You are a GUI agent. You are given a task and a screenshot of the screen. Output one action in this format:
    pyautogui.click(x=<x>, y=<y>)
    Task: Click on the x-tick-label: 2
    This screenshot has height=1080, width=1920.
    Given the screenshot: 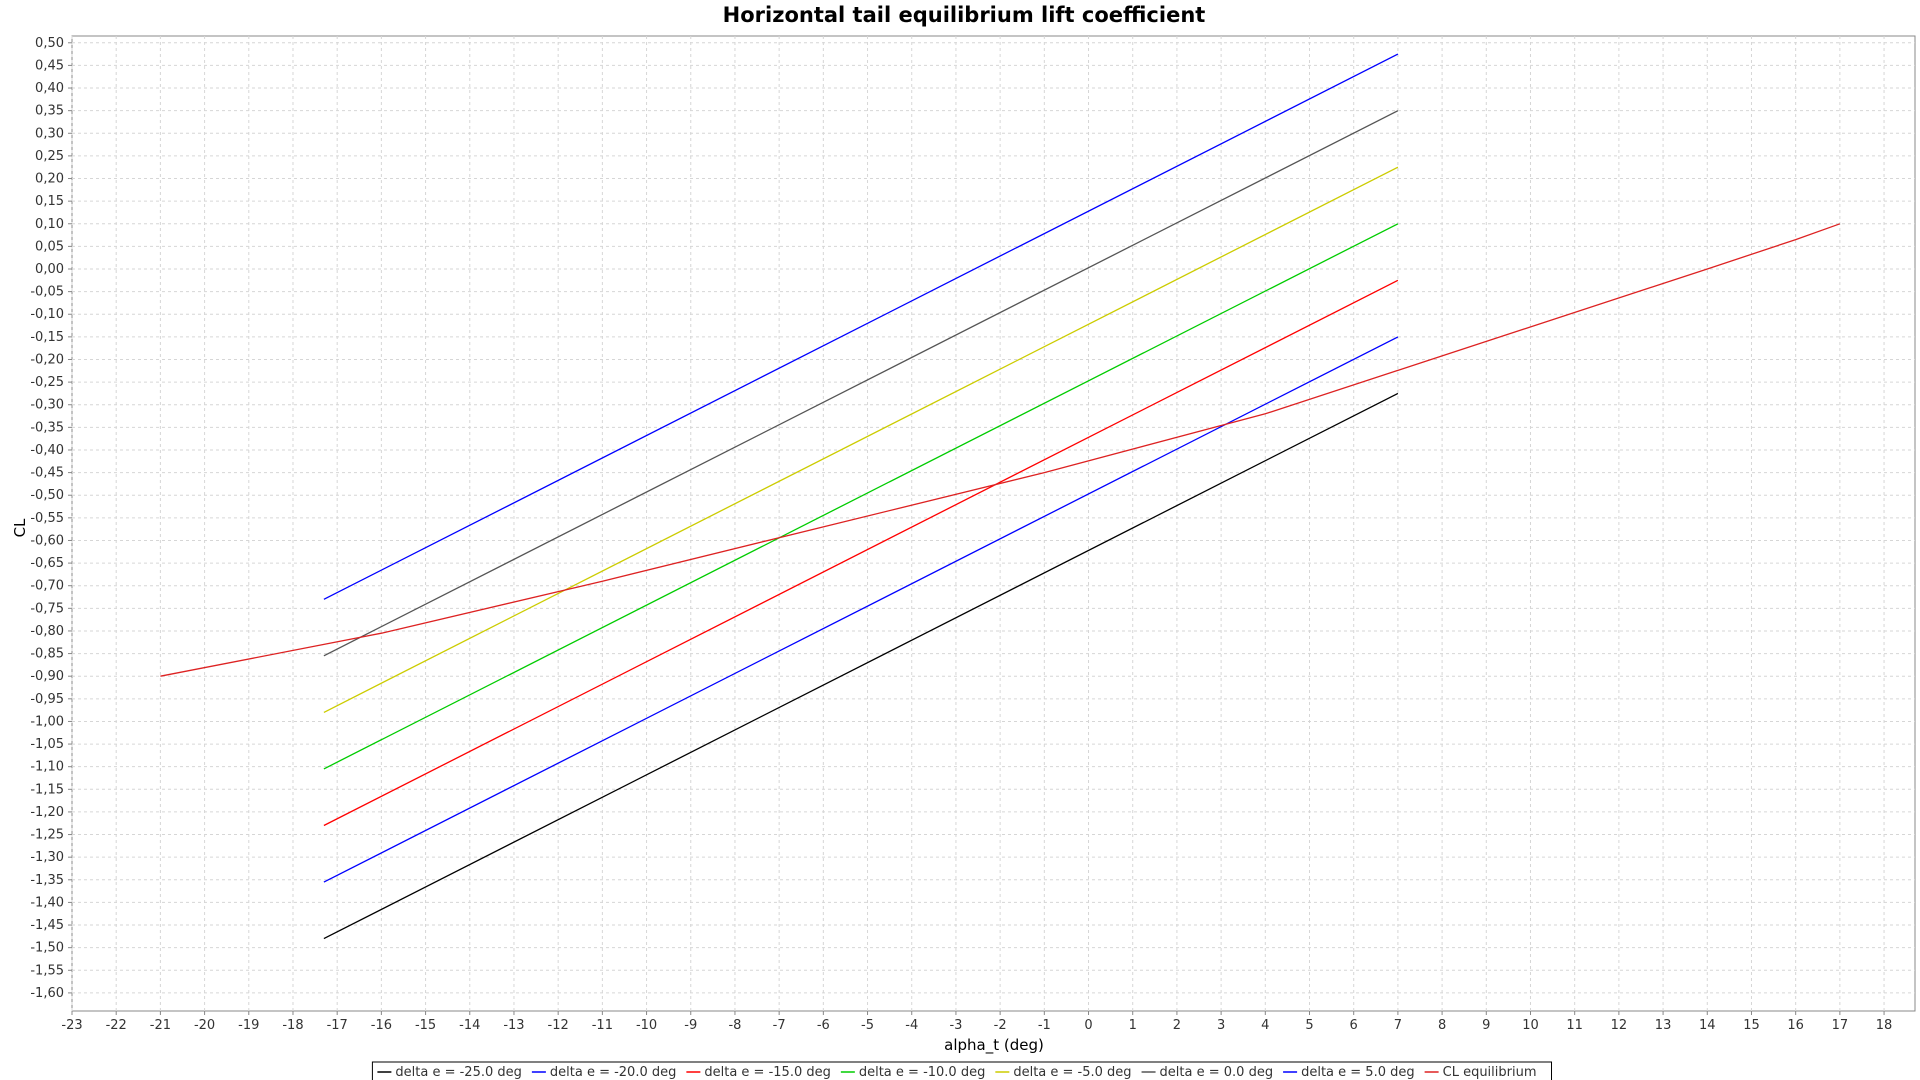 What is the action you would take?
    pyautogui.click(x=1177, y=1025)
    